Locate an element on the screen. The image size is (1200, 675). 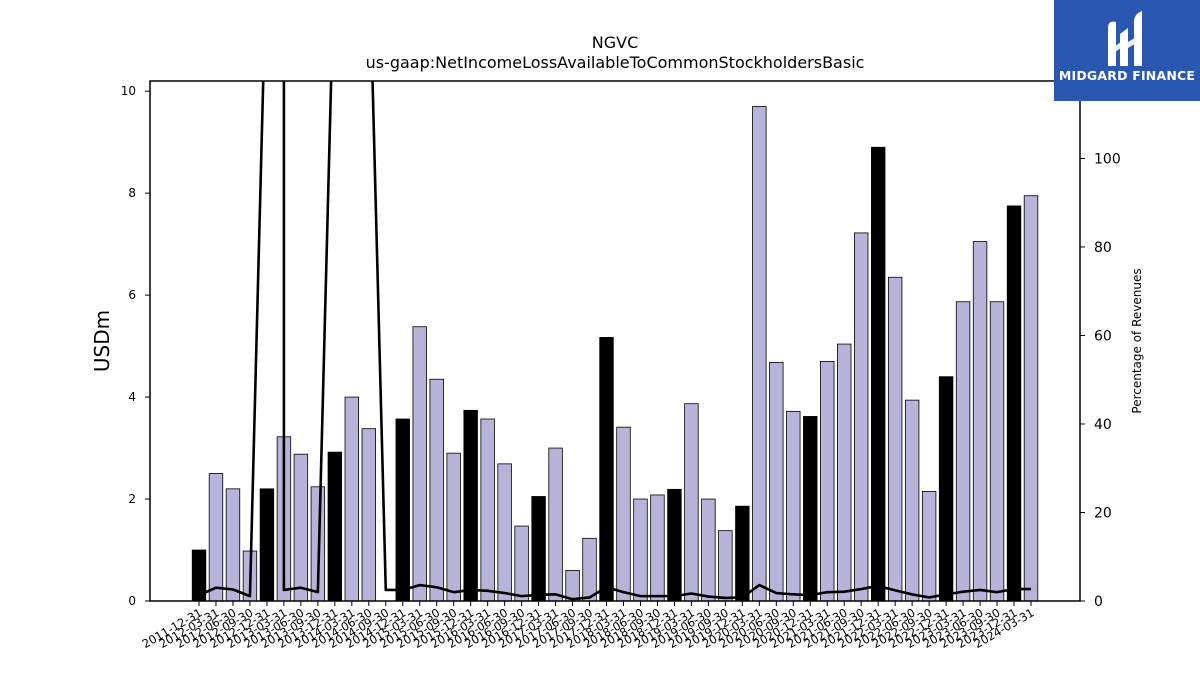
y-axis-left: 0 2 4 6 8 10 is located at coordinates (135, 346).